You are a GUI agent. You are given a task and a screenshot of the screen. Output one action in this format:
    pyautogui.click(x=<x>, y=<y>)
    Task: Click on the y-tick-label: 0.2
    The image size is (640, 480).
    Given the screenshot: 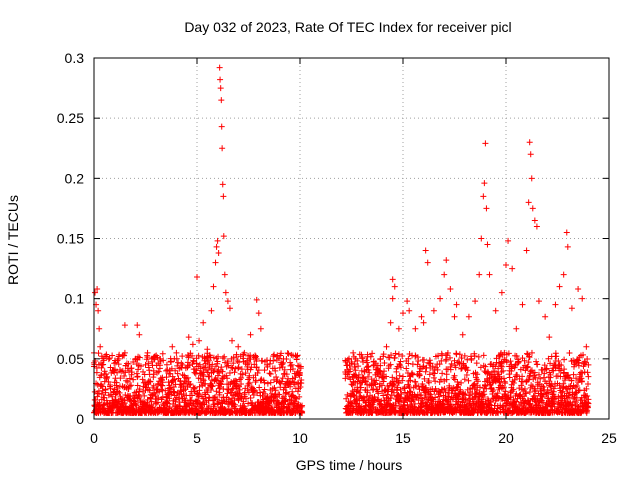 What is the action you would take?
    pyautogui.click(x=75, y=178)
    